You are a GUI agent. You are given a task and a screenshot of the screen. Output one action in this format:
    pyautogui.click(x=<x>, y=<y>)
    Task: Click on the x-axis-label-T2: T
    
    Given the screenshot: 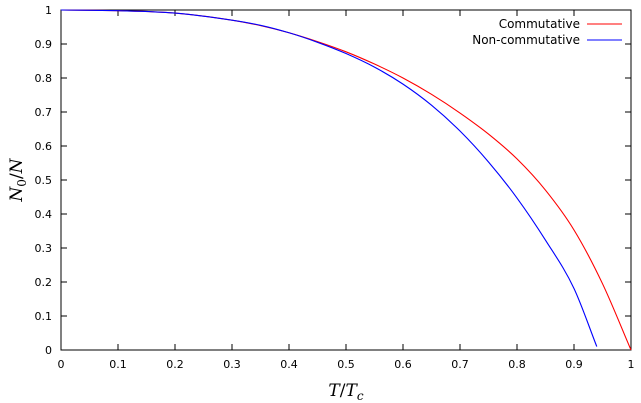 What is the action you would take?
    pyautogui.click(x=352, y=391)
    